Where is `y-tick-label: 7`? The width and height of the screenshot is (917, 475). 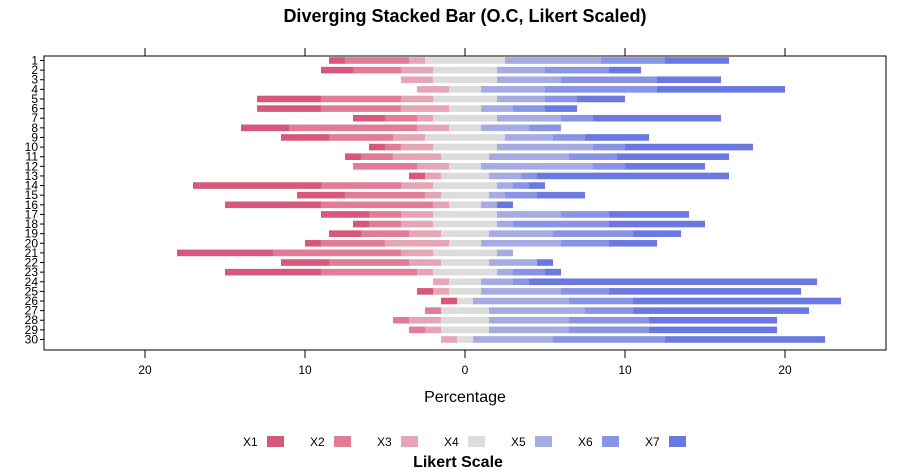
y-tick-label: 7 is located at coordinates (34, 118).